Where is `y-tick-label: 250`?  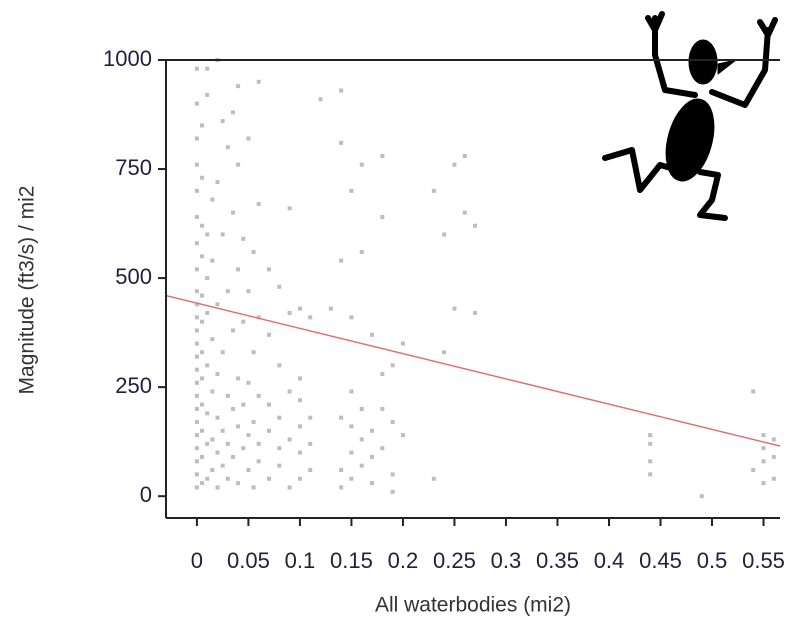 y-tick-label: 250 is located at coordinates (133, 385).